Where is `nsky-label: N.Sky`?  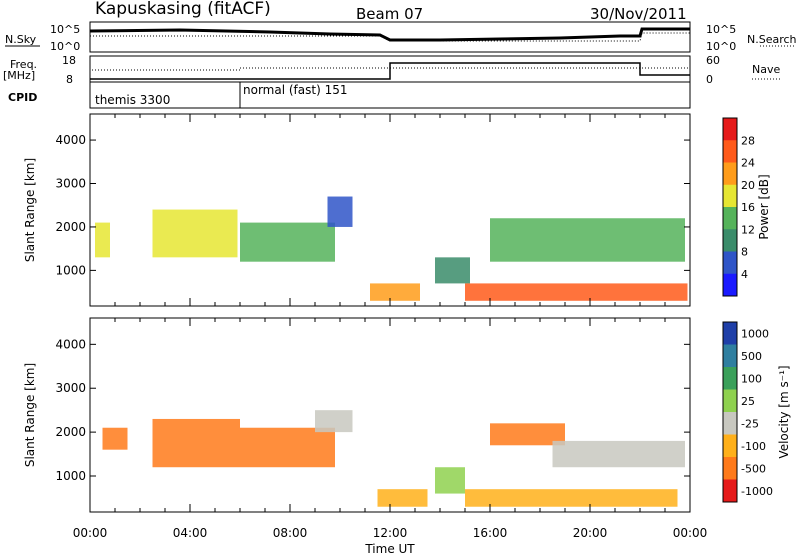 nsky-label: N.Sky is located at coordinates (21, 39).